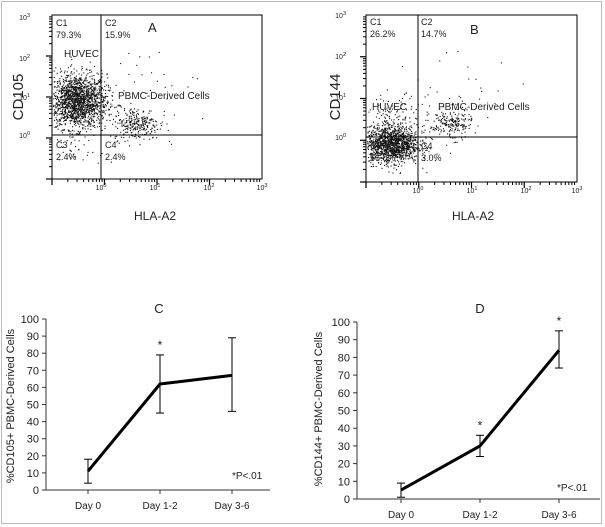  What do you see at coordinates (11, 405) in the screenshot?
I see `y-axis-title: %CD105+ PBMC-Derived Cells` at bounding box center [11, 405].